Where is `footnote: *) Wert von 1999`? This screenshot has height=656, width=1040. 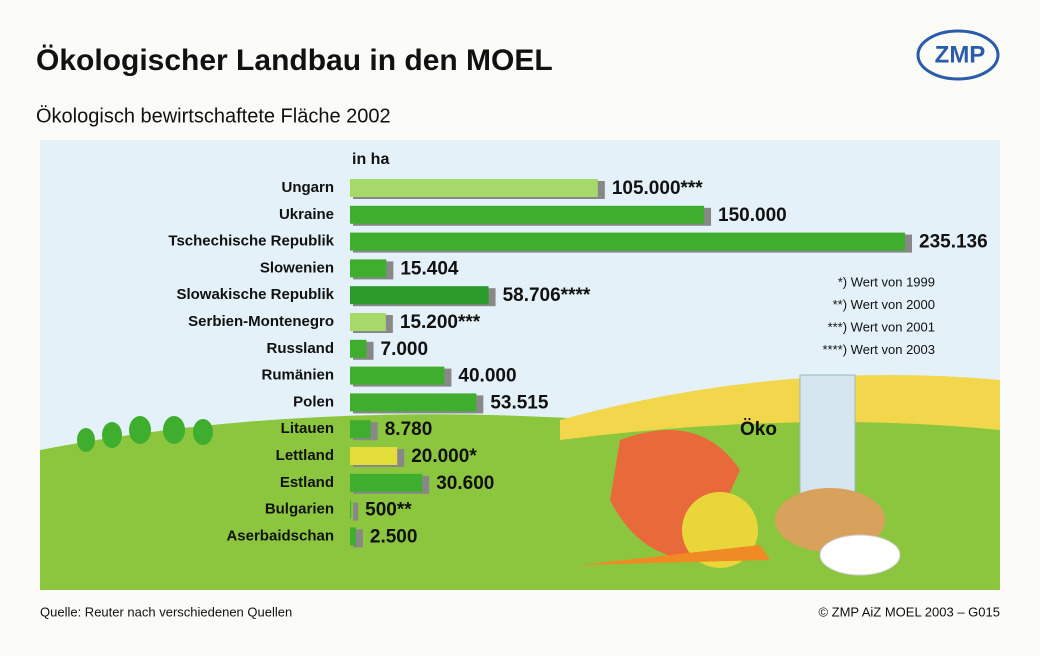 footnote: *) Wert von 1999 is located at coordinates (886, 281).